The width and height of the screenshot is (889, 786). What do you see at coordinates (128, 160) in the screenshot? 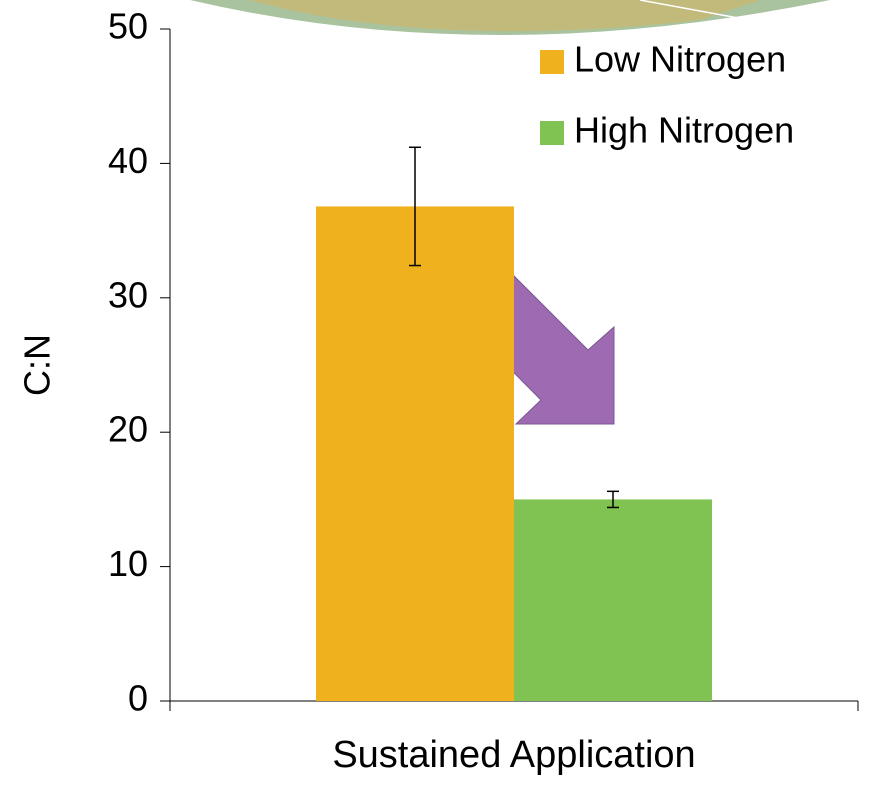
I see `y-tick-label: 40` at bounding box center [128, 160].